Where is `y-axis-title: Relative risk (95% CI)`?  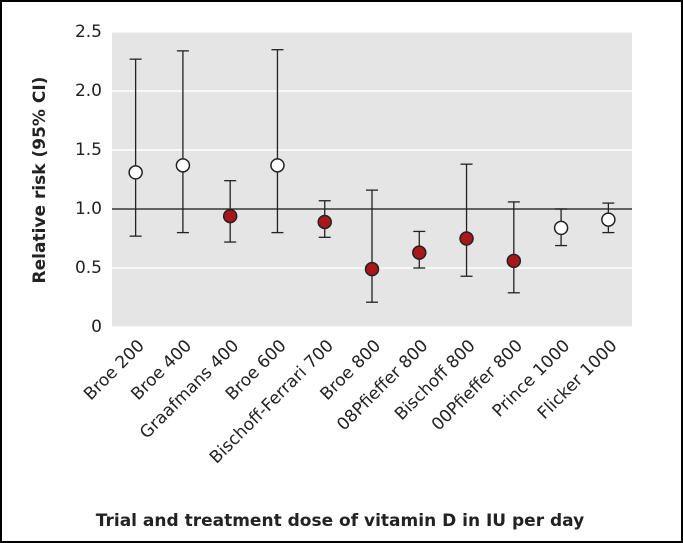
y-axis-title: Relative risk (95% CI) is located at coordinates (40, 180).